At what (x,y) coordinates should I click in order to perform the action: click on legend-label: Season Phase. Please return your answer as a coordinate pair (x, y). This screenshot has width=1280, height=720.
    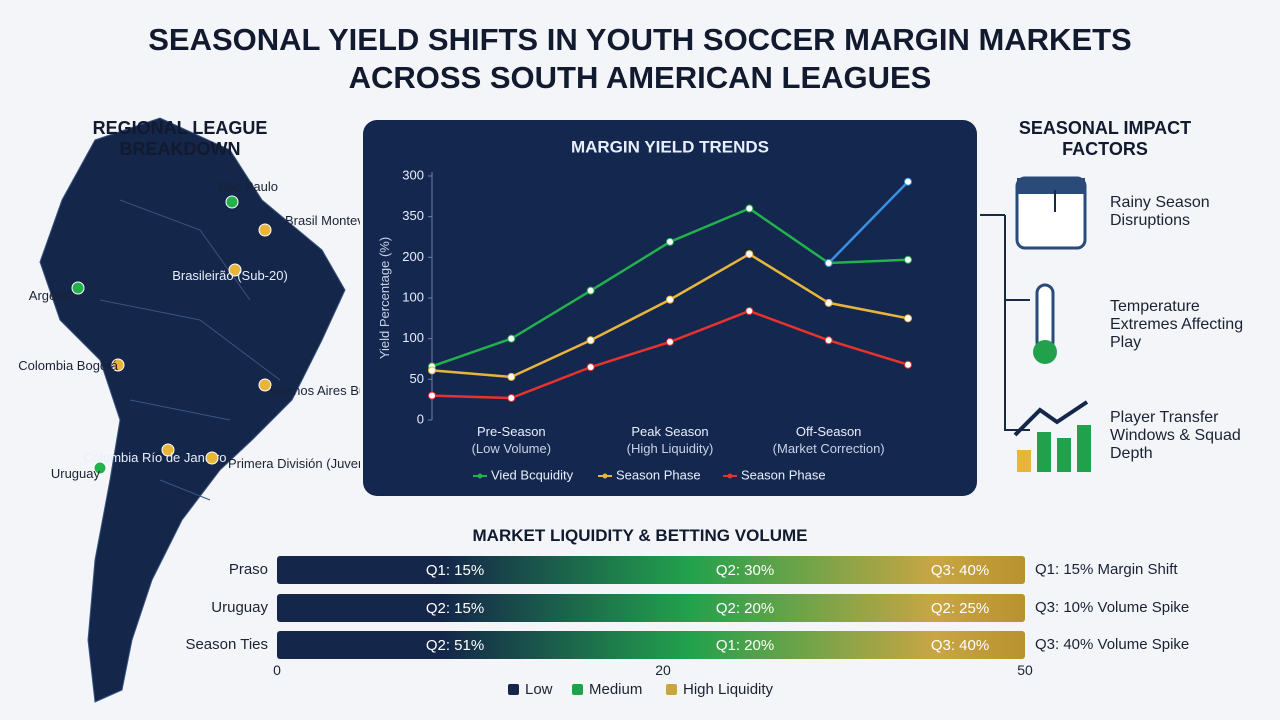
    Looking at the image, I should click on (783, 474).